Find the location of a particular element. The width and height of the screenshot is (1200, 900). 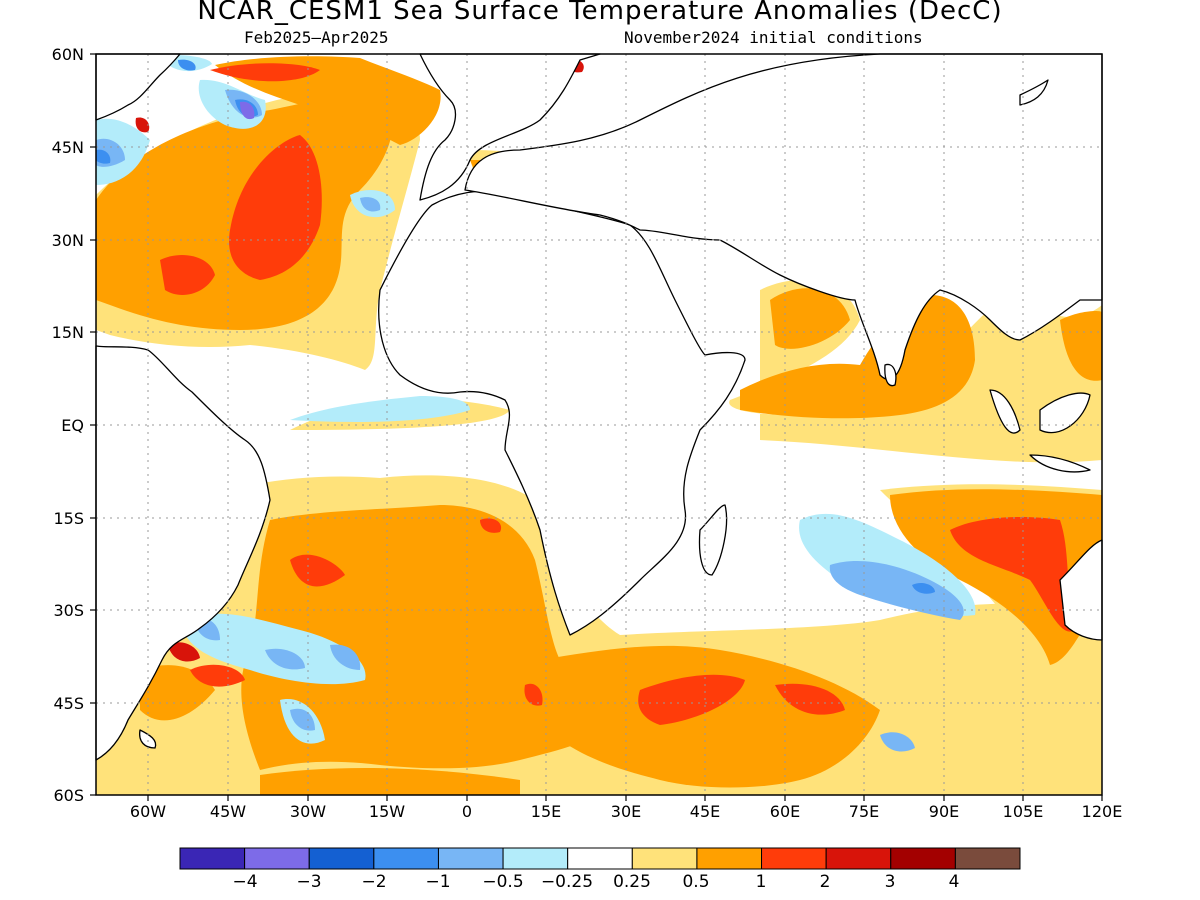

colorbar-label: 0.5 is located at coordinates (696, 882).